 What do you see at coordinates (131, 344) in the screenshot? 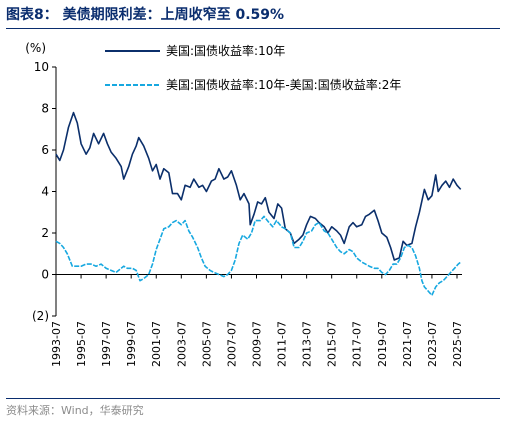
I see `x-tick-label: 1999-07` at bounding box center [131, 344].